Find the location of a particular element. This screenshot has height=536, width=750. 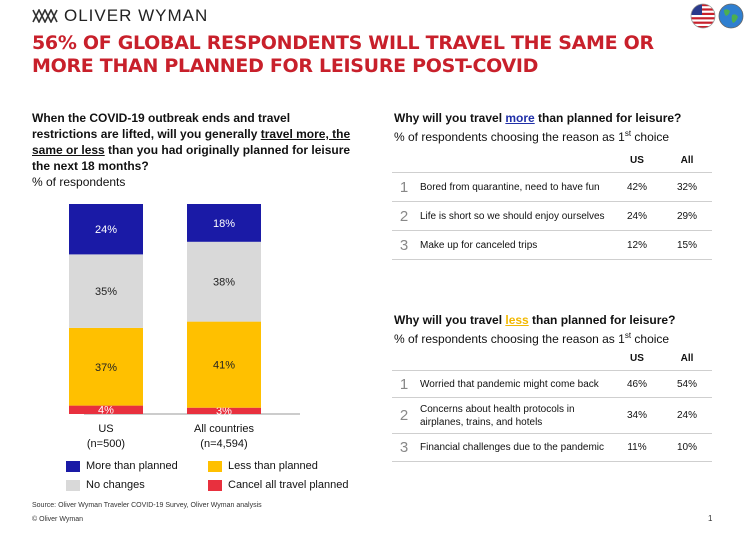

data-label: 4% is located at coordinates (106, 410).